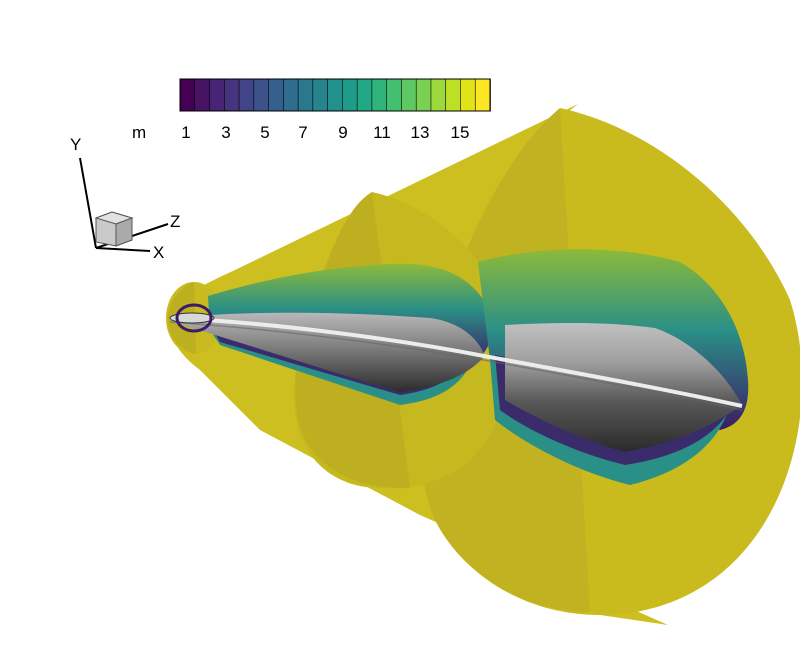 The width and height of the screenshot is (800, 666). Describe the element at coordinates (158, 252) in the screenshot. I see `x-axis-label: X` at that location.